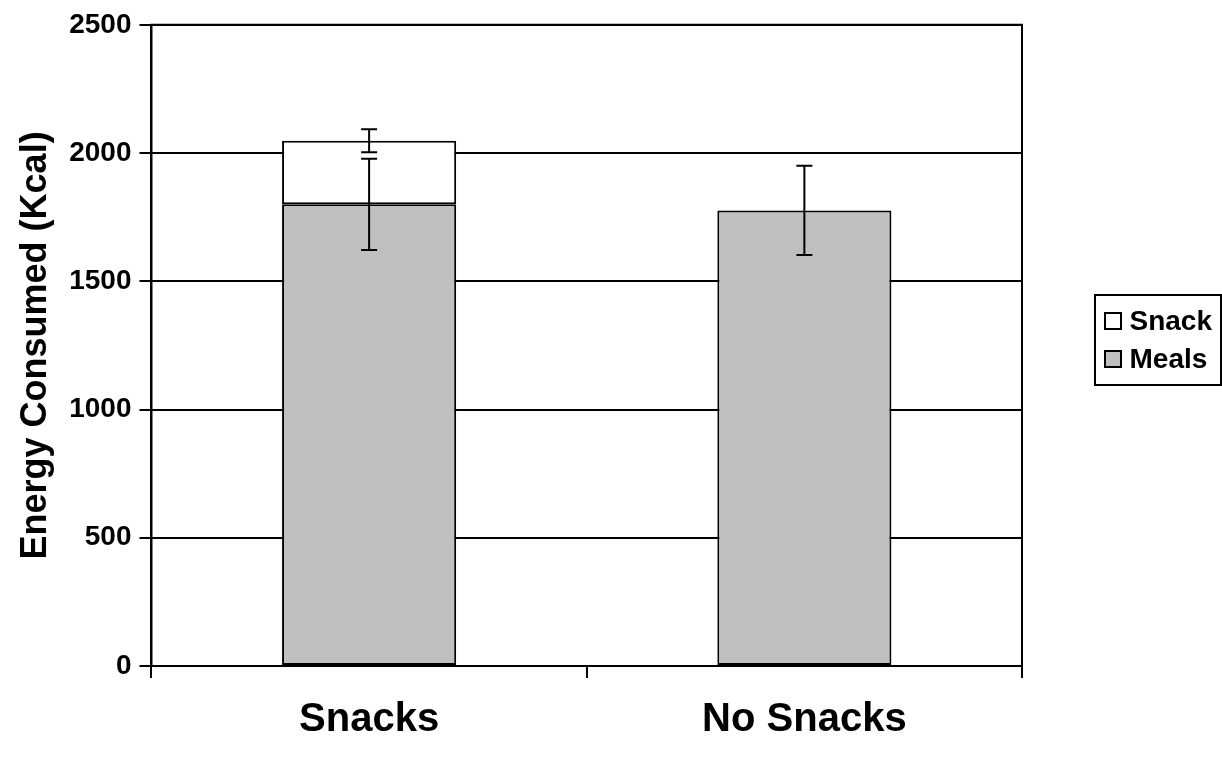 This screenshot has width=1222, height=772. I want to click on y-tick-label: 1000, so click(100, 408).